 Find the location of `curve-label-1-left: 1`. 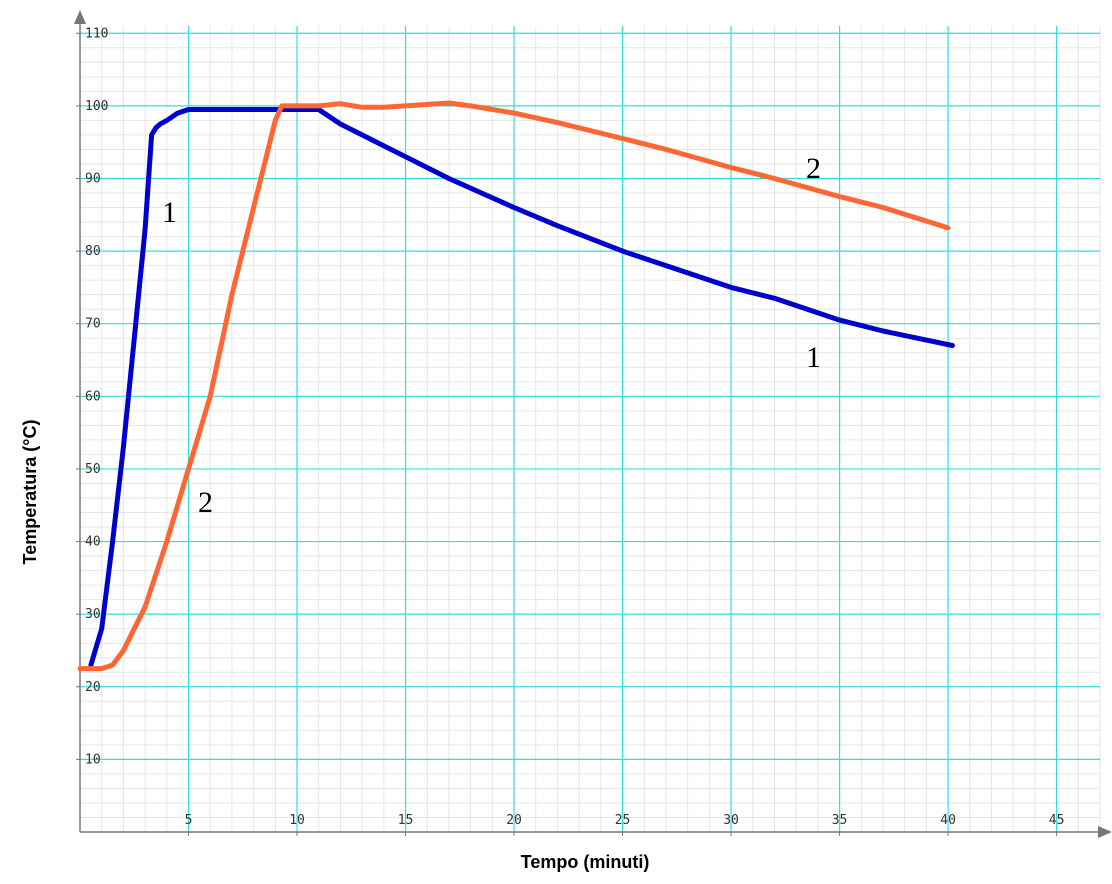

curve-label-1-left: 1 is located at coordinates (169, 212).